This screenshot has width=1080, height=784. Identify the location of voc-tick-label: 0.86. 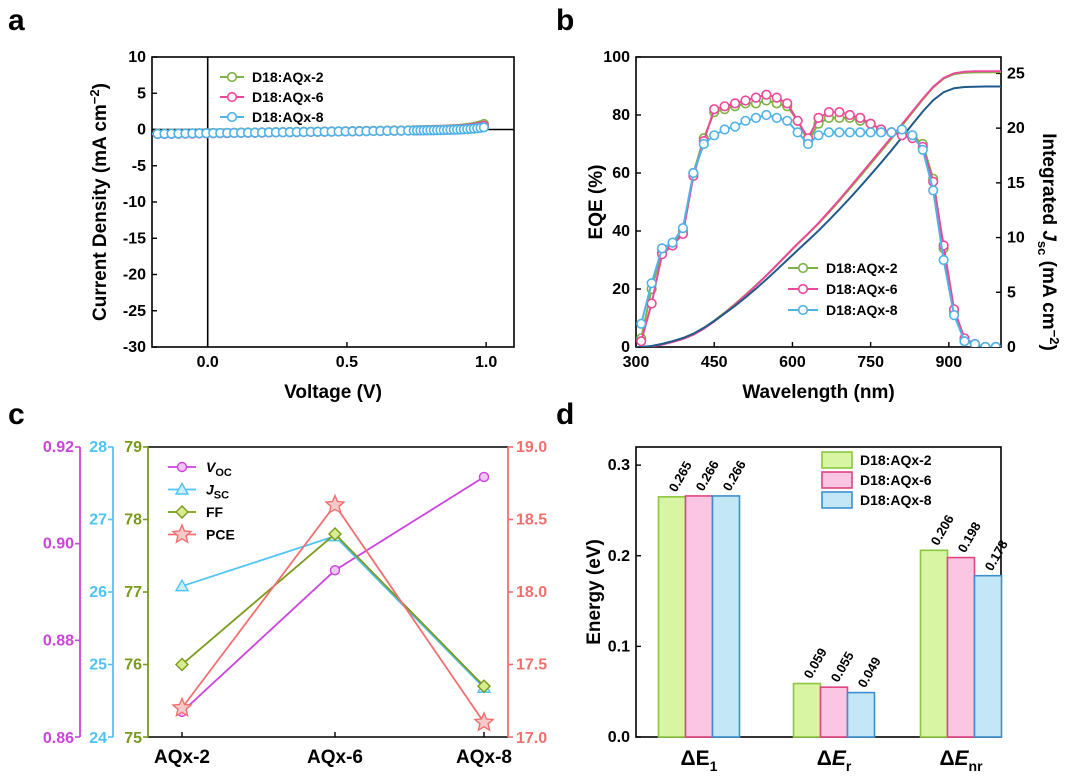
(58, 738).